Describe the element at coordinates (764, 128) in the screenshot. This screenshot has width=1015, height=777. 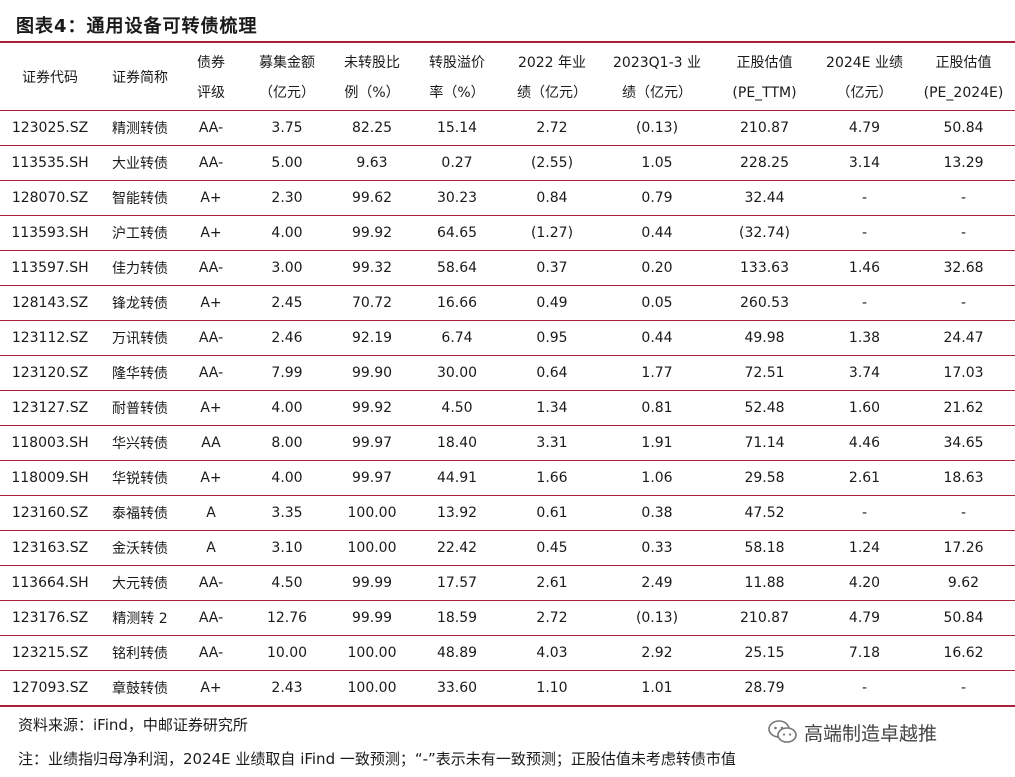
I see `cell-pe-ttm: 210.87` at that location.